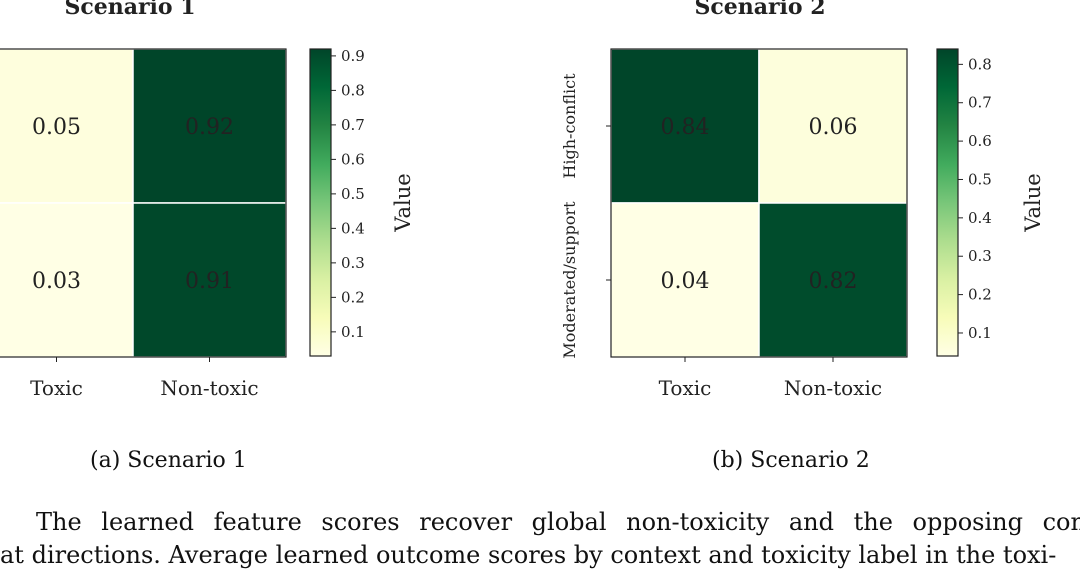 The image size is (1080, 572). What do you see at coordinates (353, 228) in the screenshot?
I see `colorbar-tick-label-1-3: 0.4` at bounding box center [353, 228].